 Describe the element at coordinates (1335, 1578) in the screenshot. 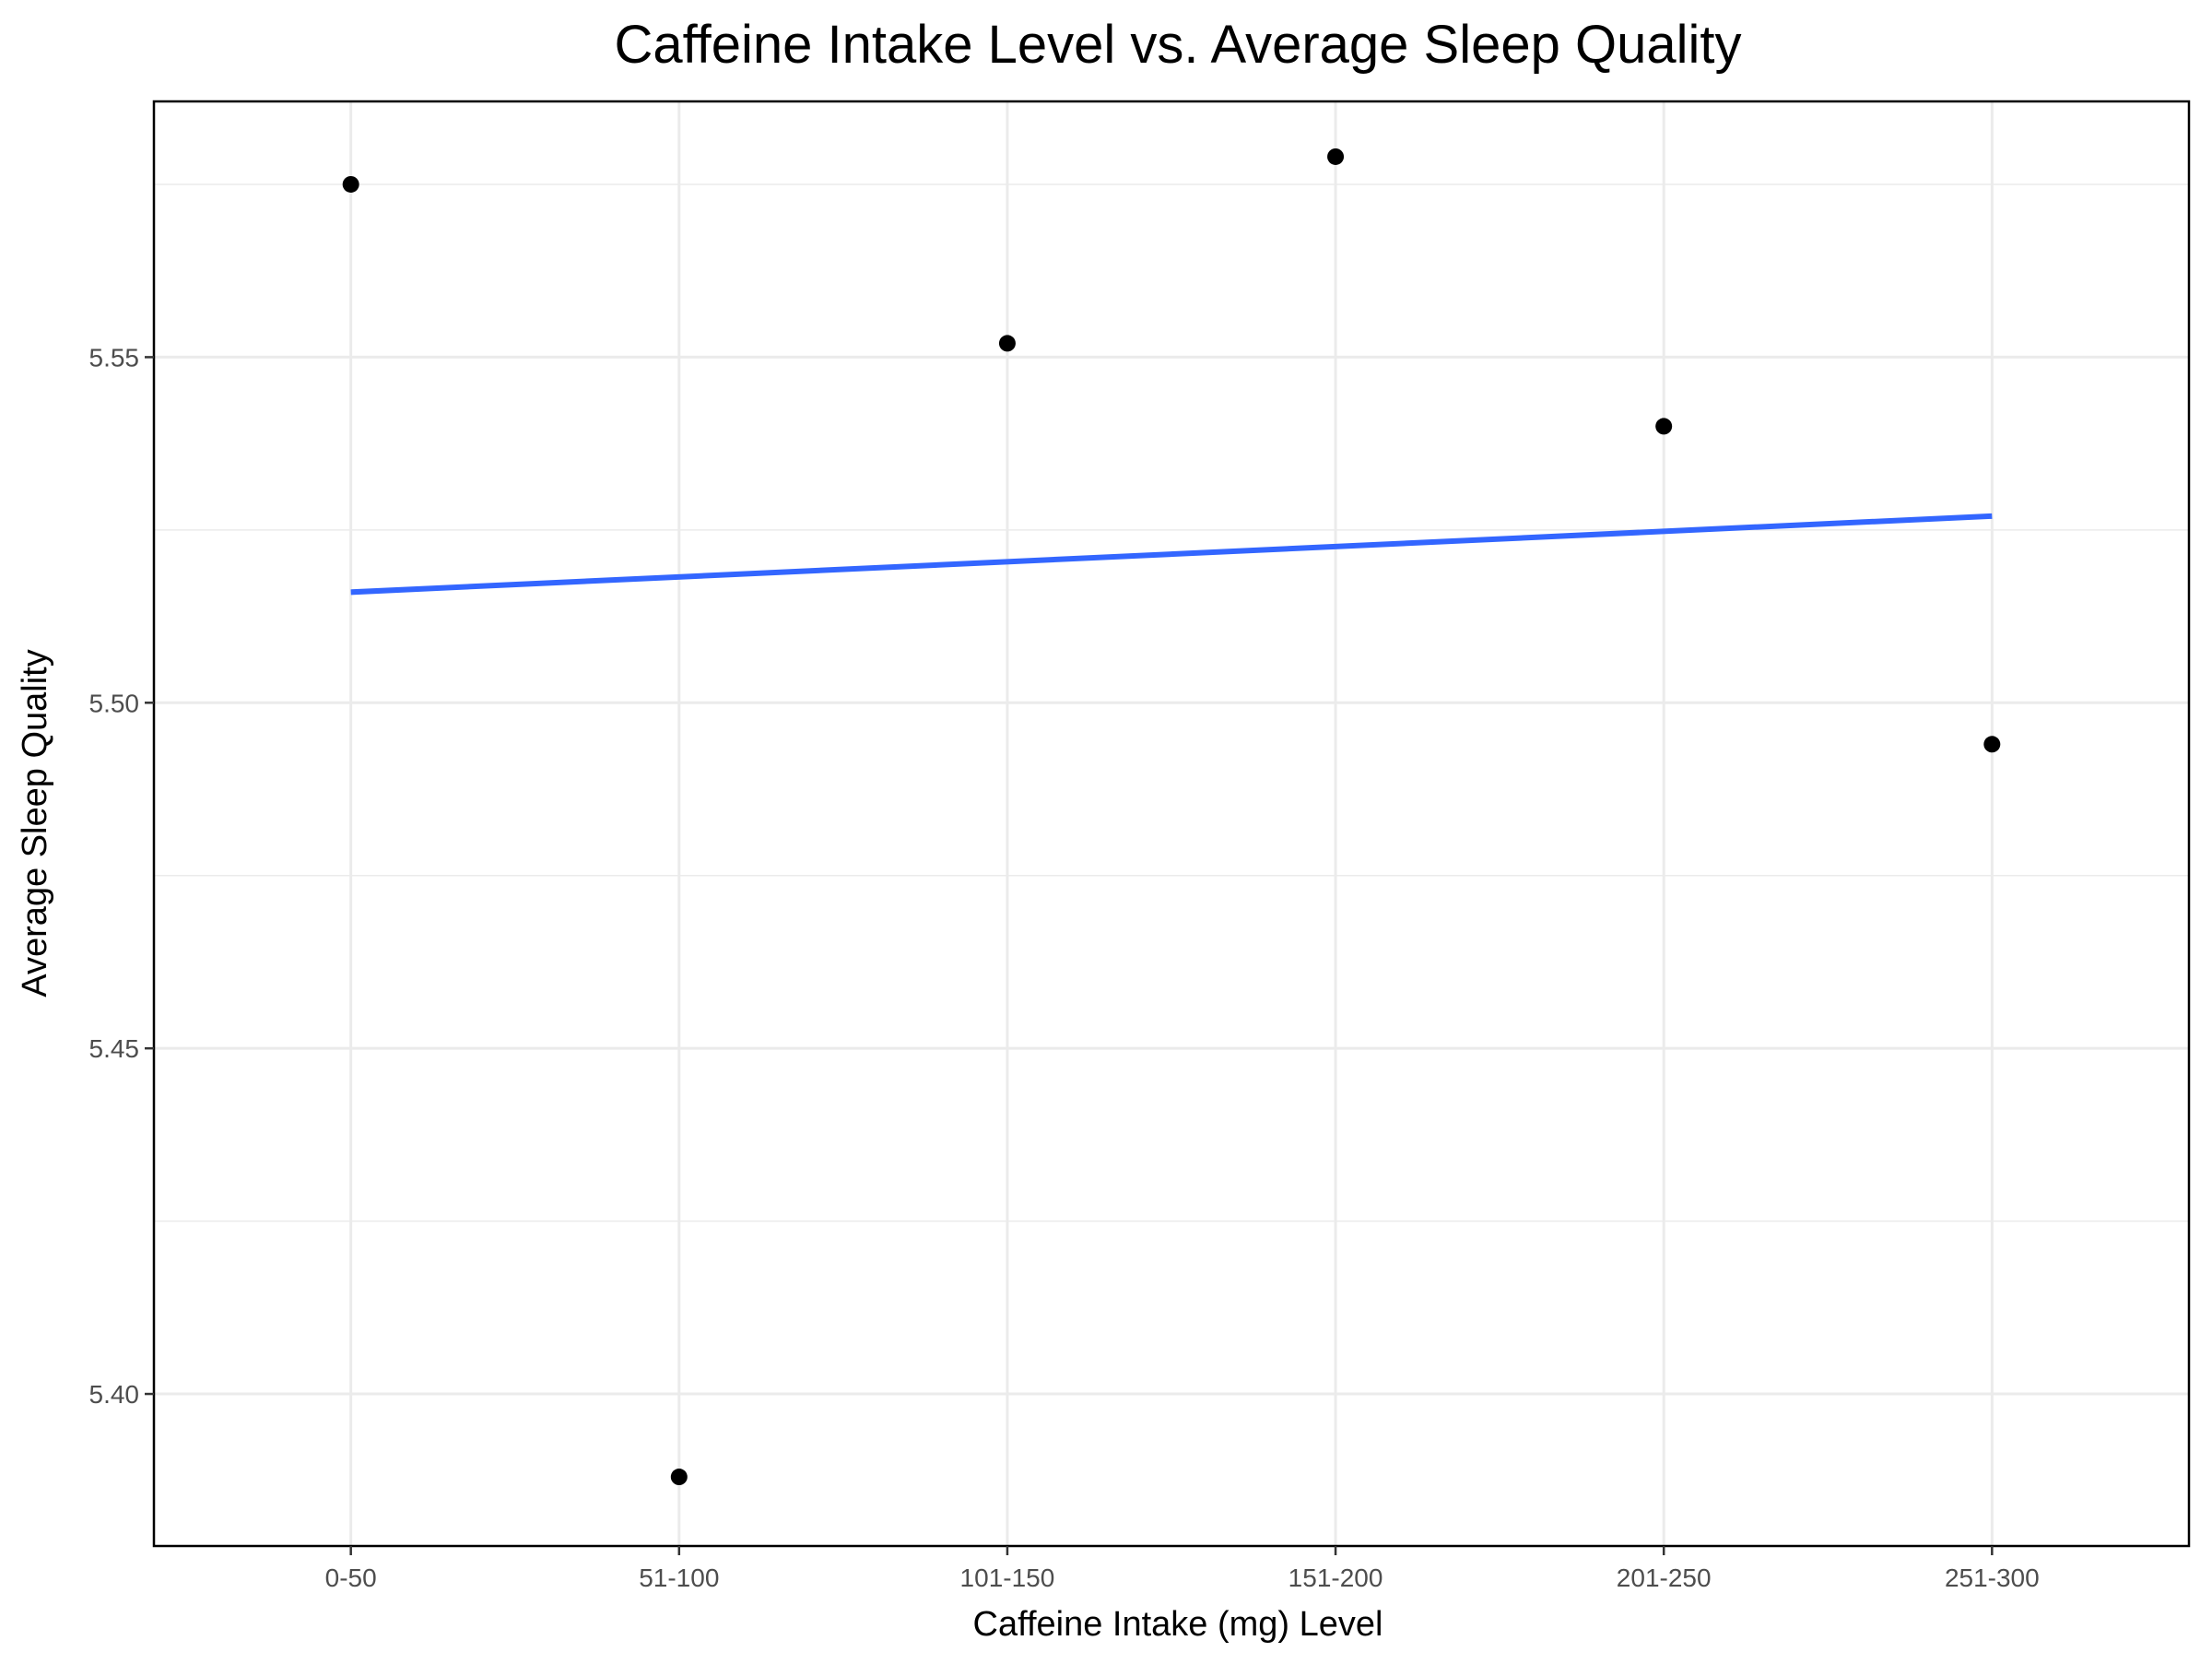

I see `x-tick-label: 151-200` at that location.